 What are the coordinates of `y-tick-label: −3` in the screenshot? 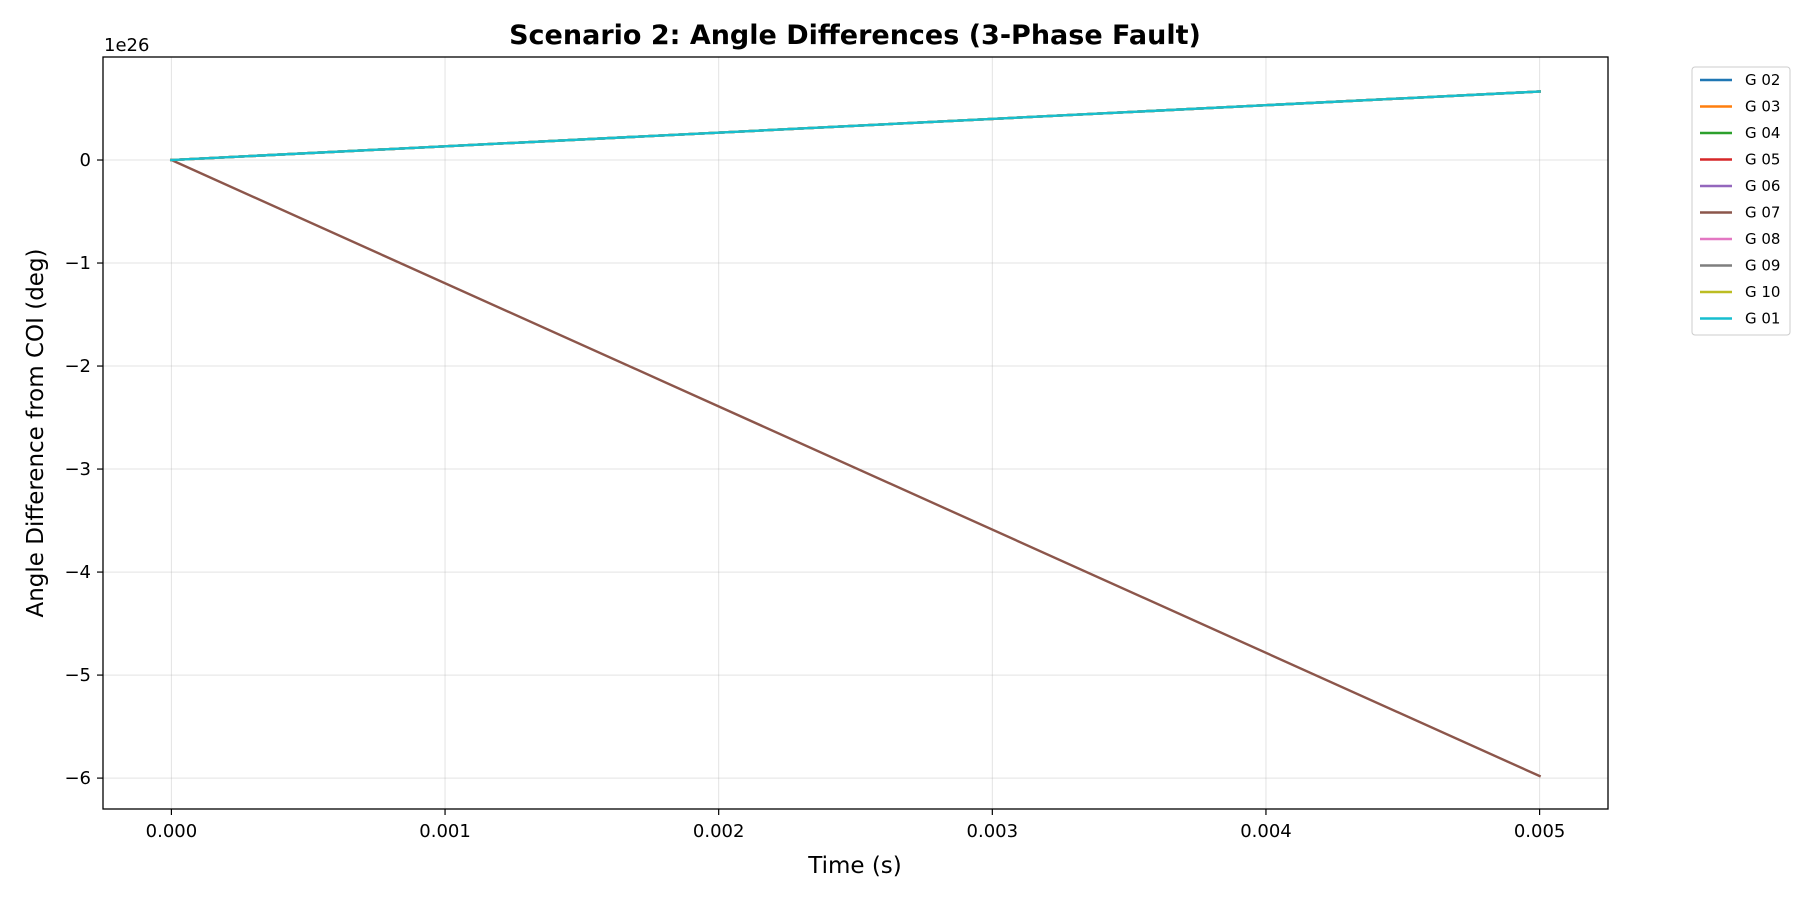 It's located at (77, 469).